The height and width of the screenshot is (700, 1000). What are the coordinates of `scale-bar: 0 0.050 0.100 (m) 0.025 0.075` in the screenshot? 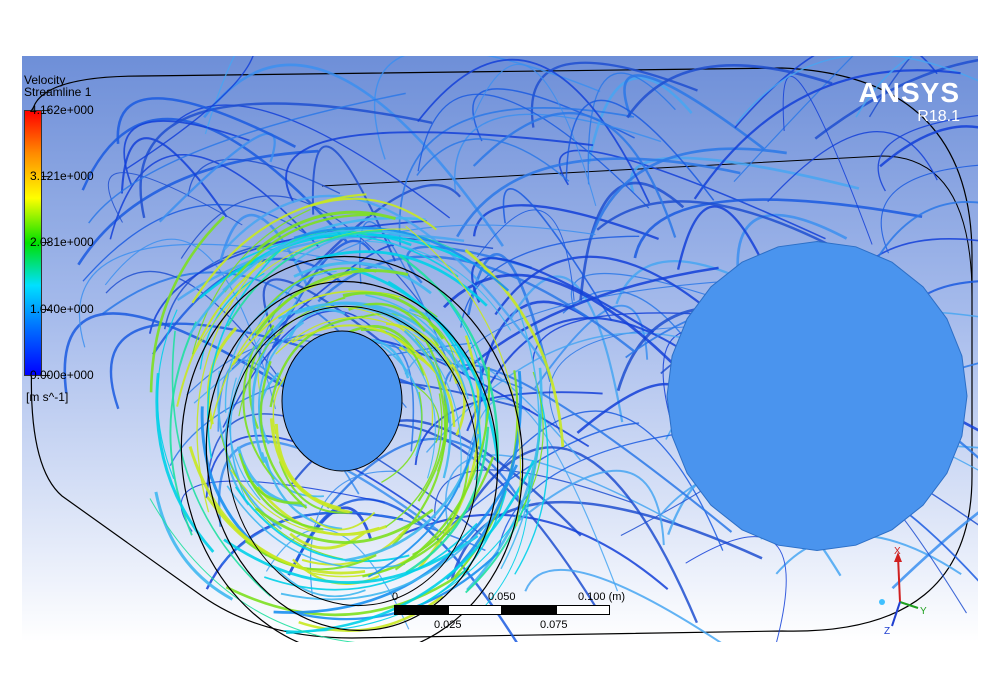 It's located at (507, 612).